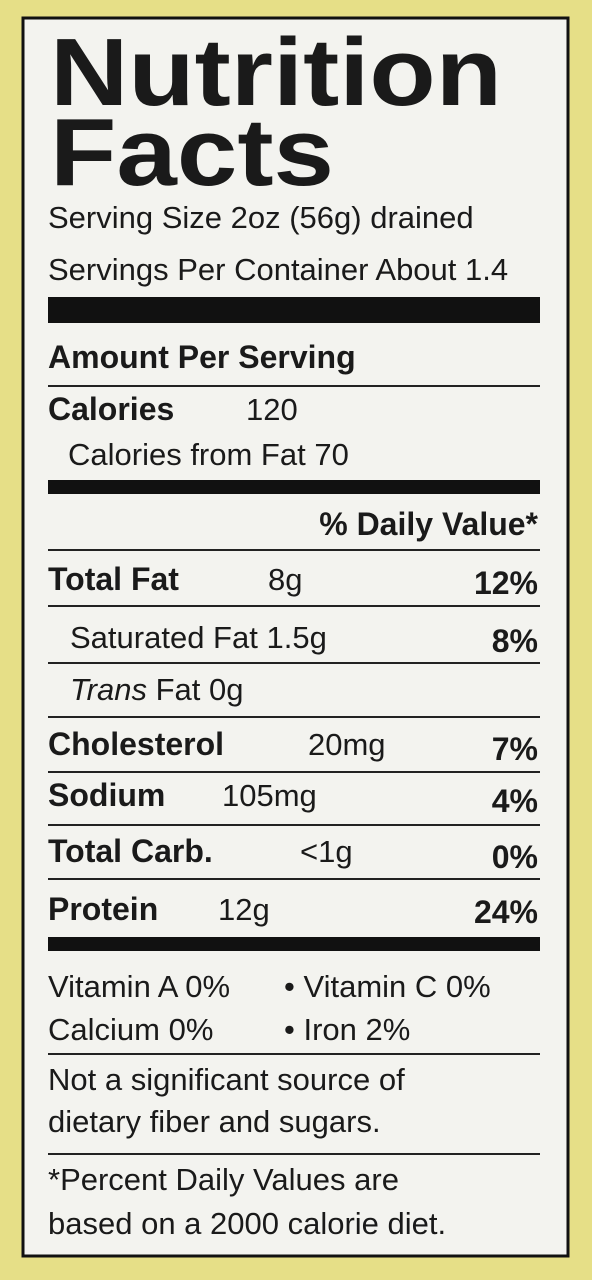  What do you see at coordinates (111, 409) in the screenshot?
I see `calories-label: Calories` at bounding box center [111, 409].